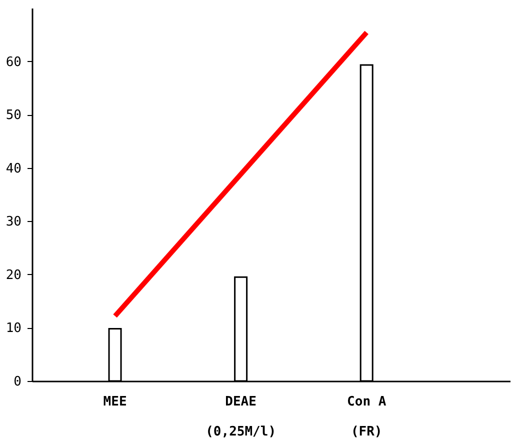 This screenshot has width=512, height=443. I want to click on y-tick-label: 40, so click(14, 168).